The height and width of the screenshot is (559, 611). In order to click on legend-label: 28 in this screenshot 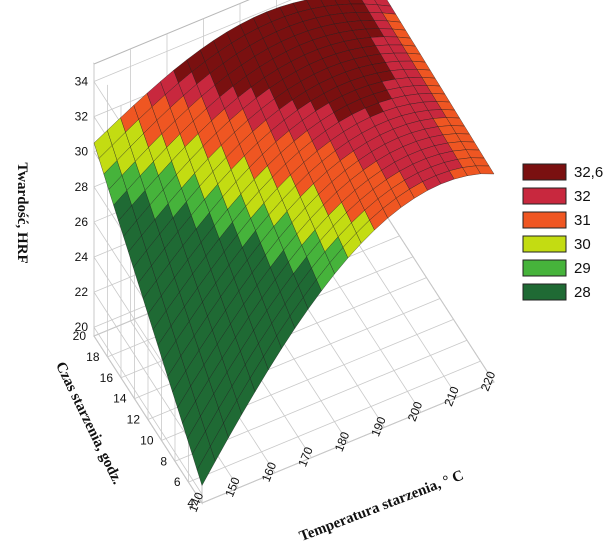, I will do `click(582, 292)`.